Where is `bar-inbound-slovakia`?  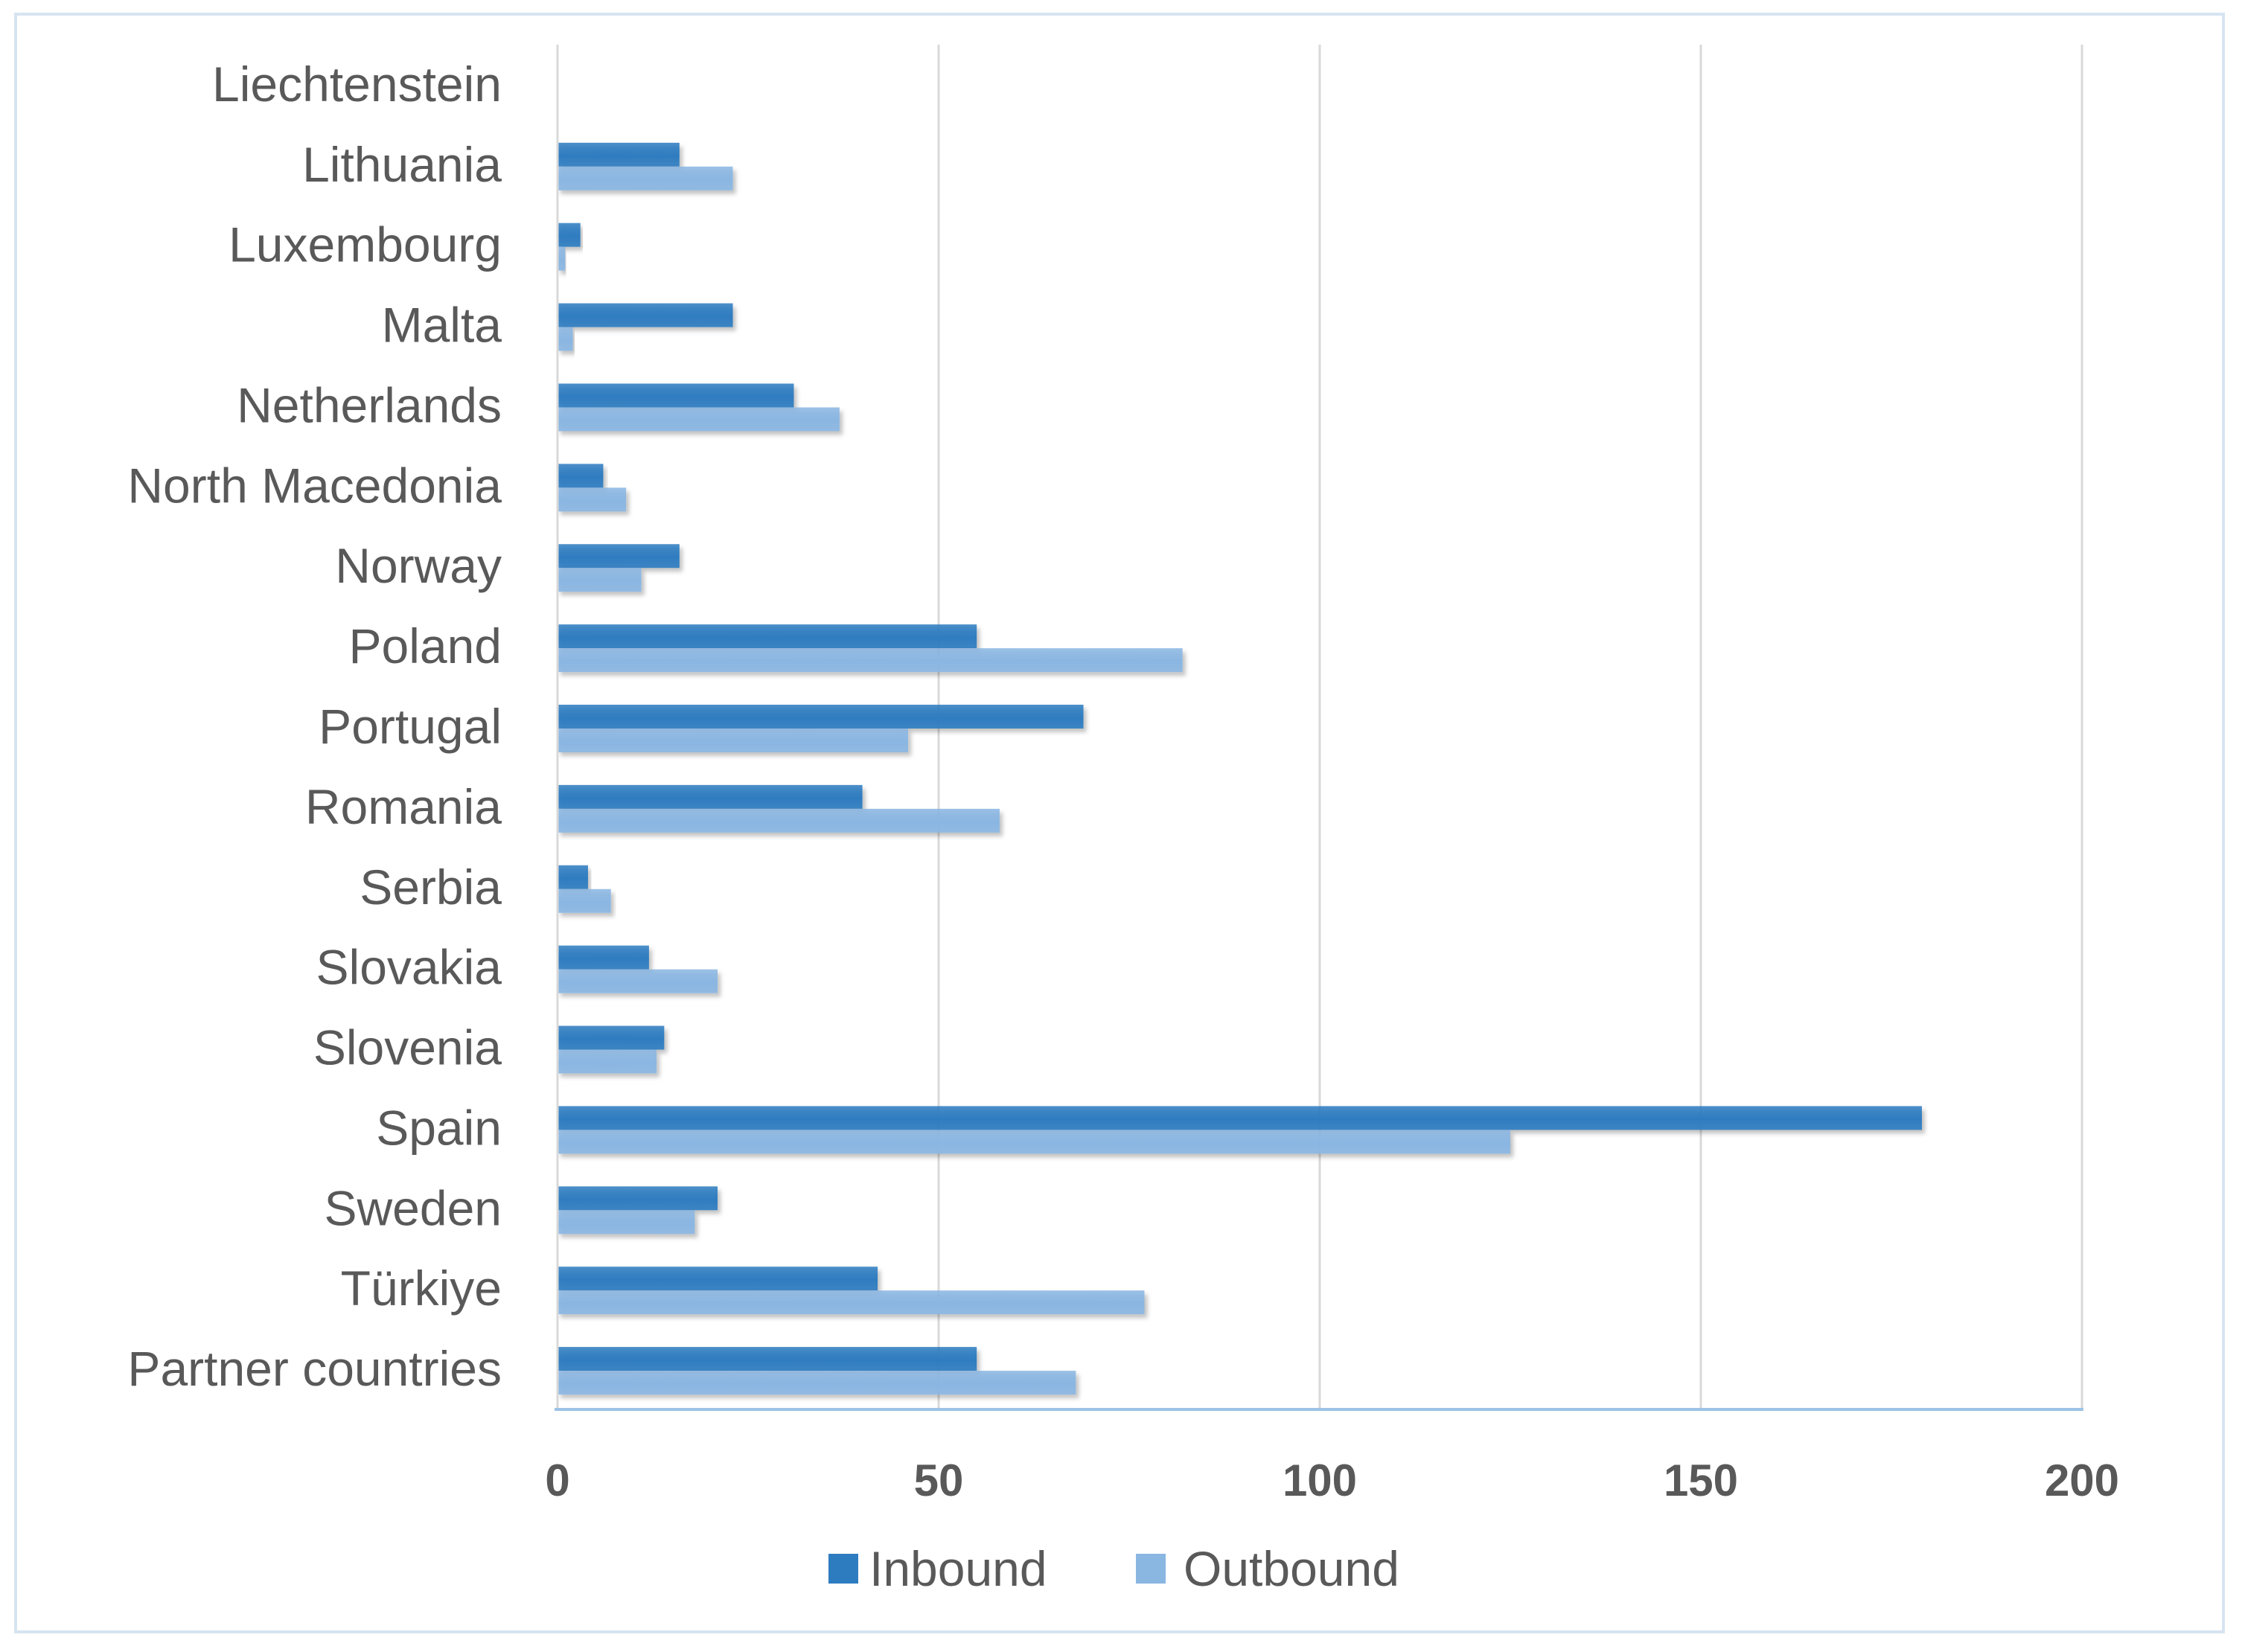
bar-inbound-slovakia is located at coordinates (604, 957).